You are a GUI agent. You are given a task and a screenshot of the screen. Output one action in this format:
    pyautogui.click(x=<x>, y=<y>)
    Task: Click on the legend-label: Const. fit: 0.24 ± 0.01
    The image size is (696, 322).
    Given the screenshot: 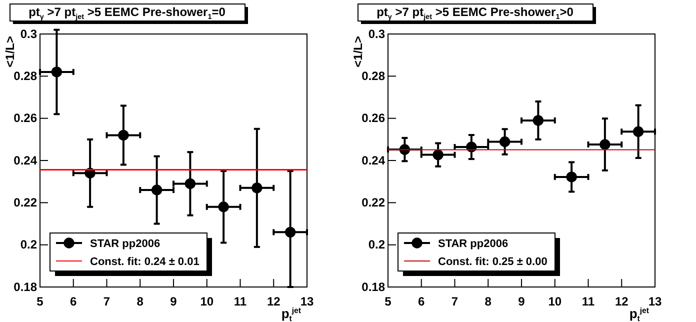 What is the action you would take?
    pyautogui.click(x=145, y=262)
    